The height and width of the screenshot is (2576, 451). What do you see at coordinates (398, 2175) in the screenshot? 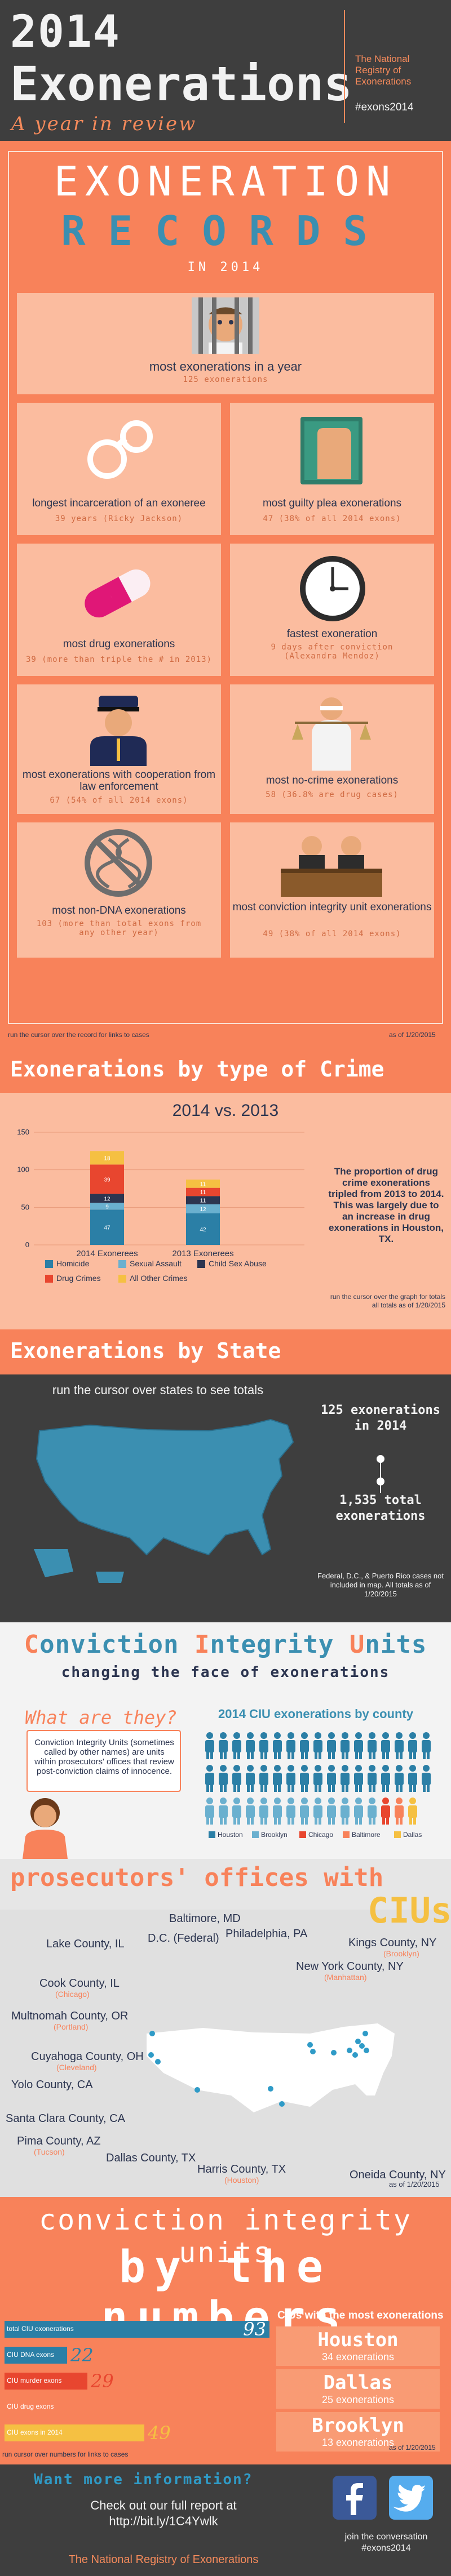
I see `city-label: Oneida County, NY` at bounding box center [398, 2175].